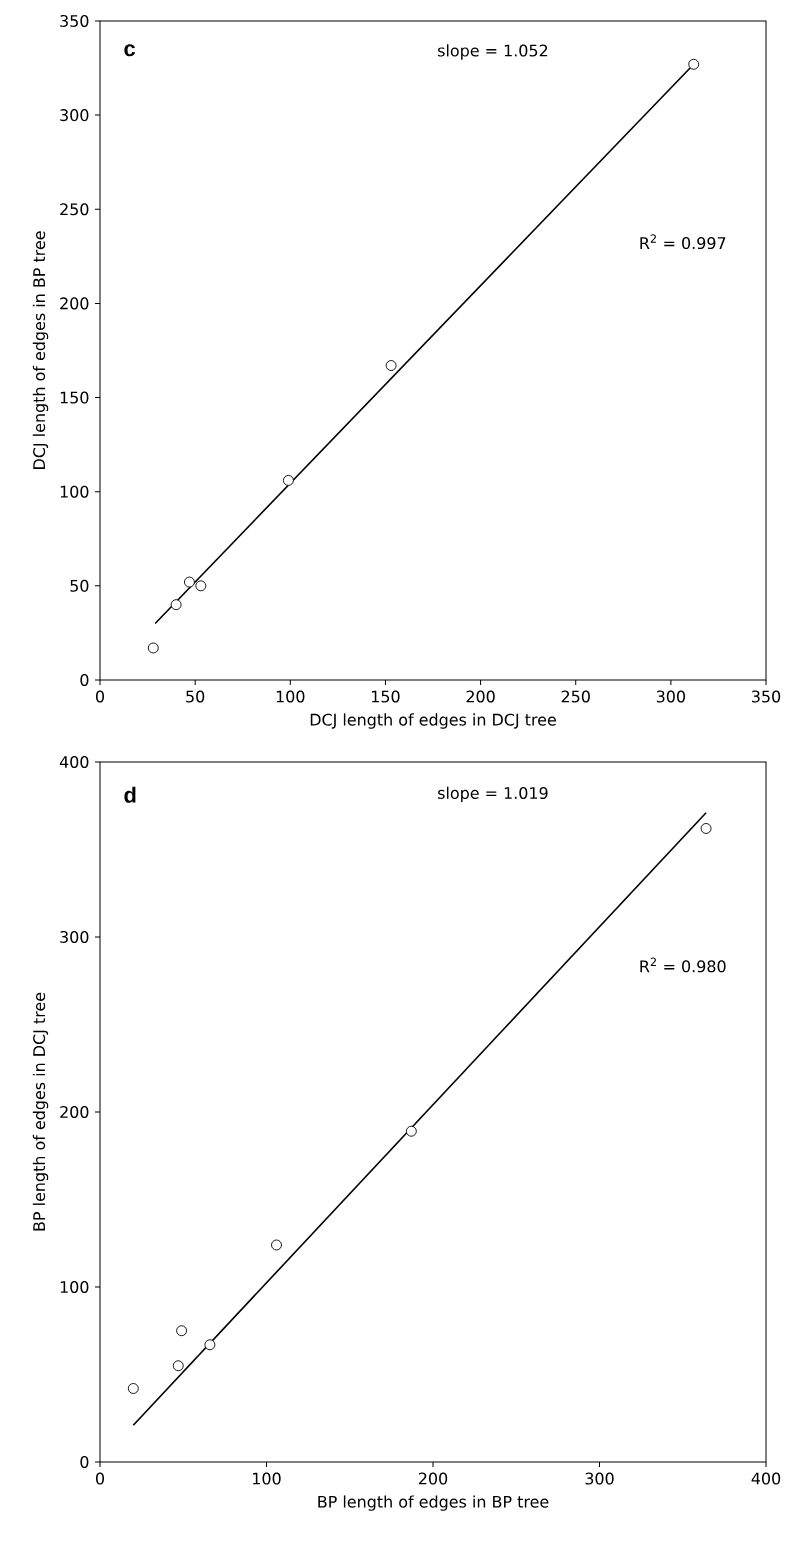 This screenshot has width=789, height=1543. I want to click on annotation: R$^{2}$ = 0.980, so click(683, 965).